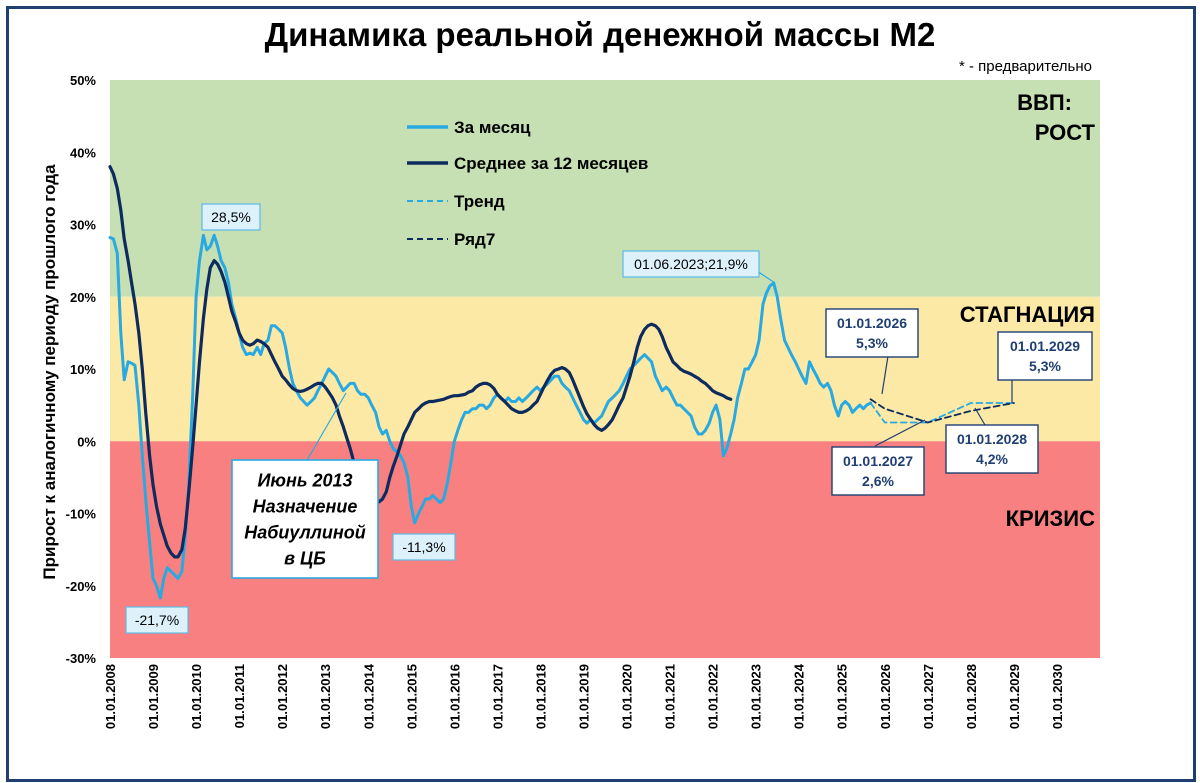 The width and height of the screenshot is (1200, 783). Describe the element at coordinates (81, 658) in the screenshot. I see `y-tick-label: -30%` at that location.